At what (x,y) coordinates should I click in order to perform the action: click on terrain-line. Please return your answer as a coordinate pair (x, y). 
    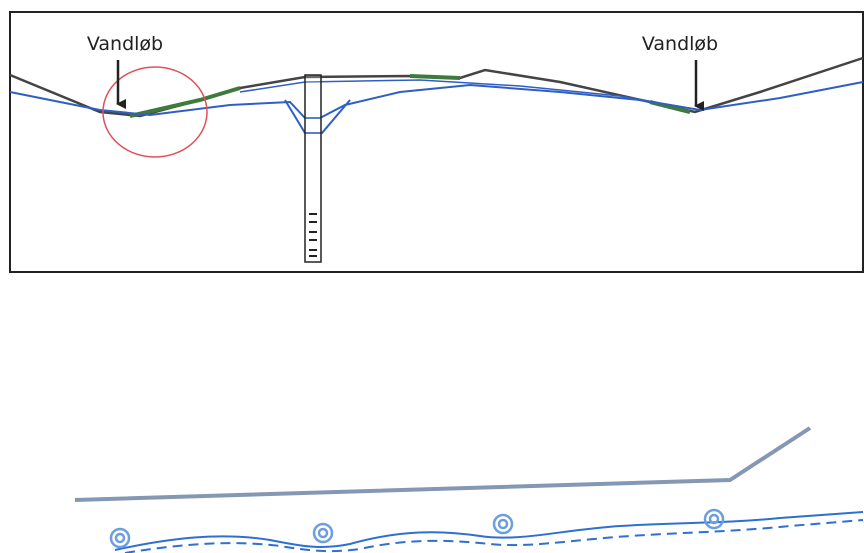
    Looking at the image, I should click on (436, 87).